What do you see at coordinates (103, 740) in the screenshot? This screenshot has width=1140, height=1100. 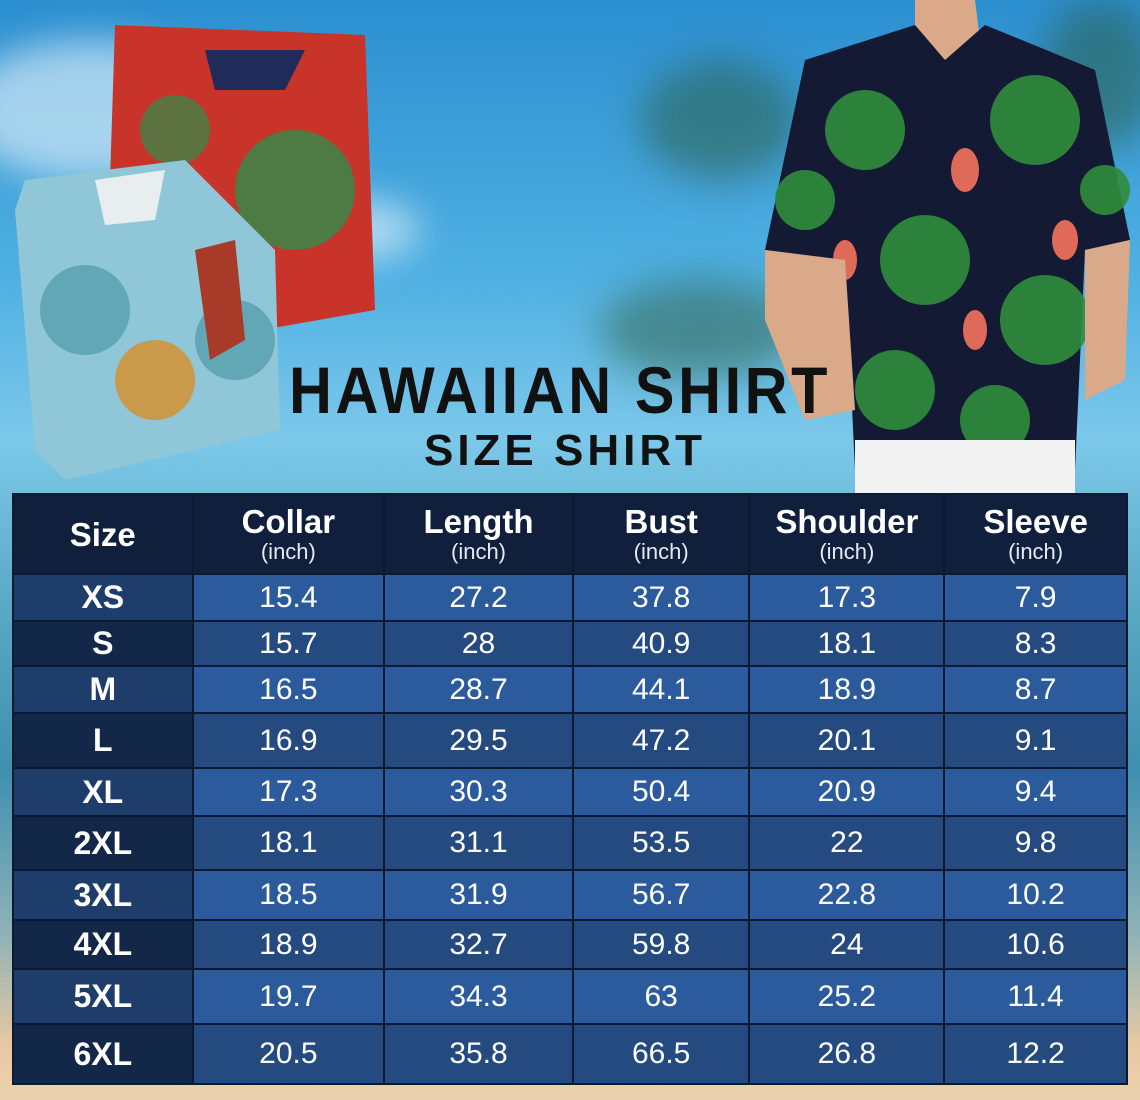 I see `cell-size: L` at bounding box center [103, 740].